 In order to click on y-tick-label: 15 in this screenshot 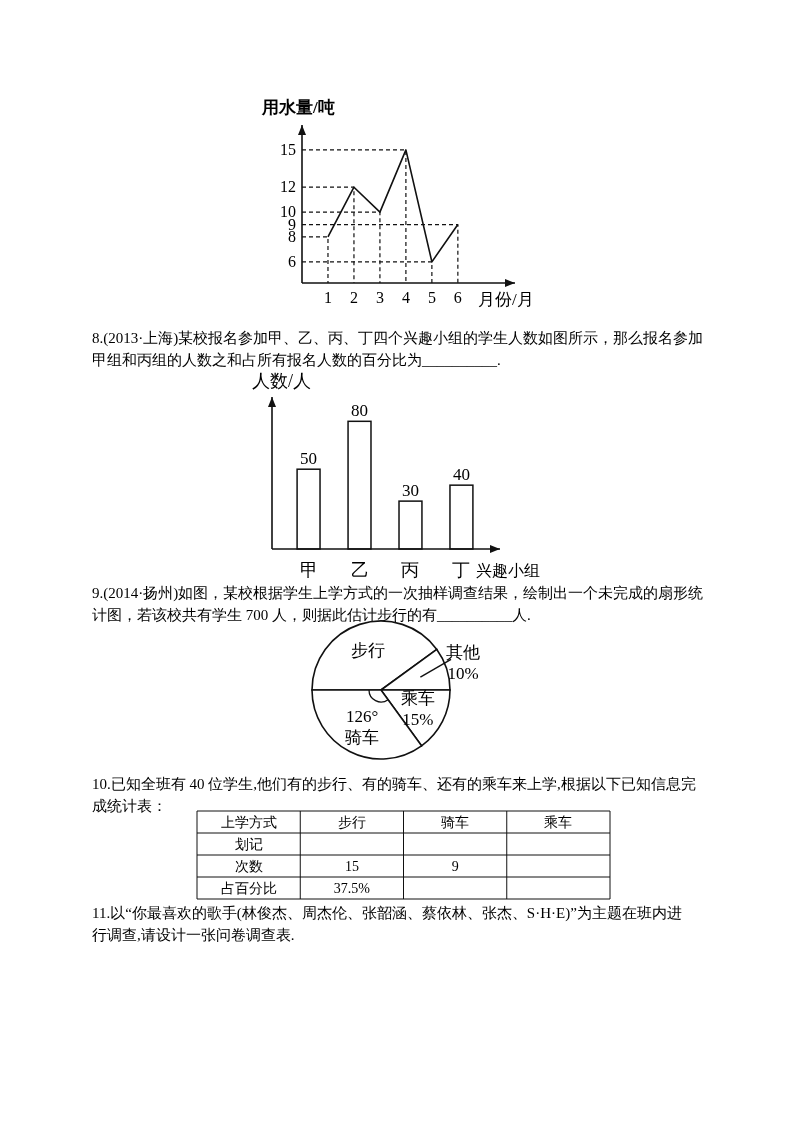, I will do `click(288, 149)`.